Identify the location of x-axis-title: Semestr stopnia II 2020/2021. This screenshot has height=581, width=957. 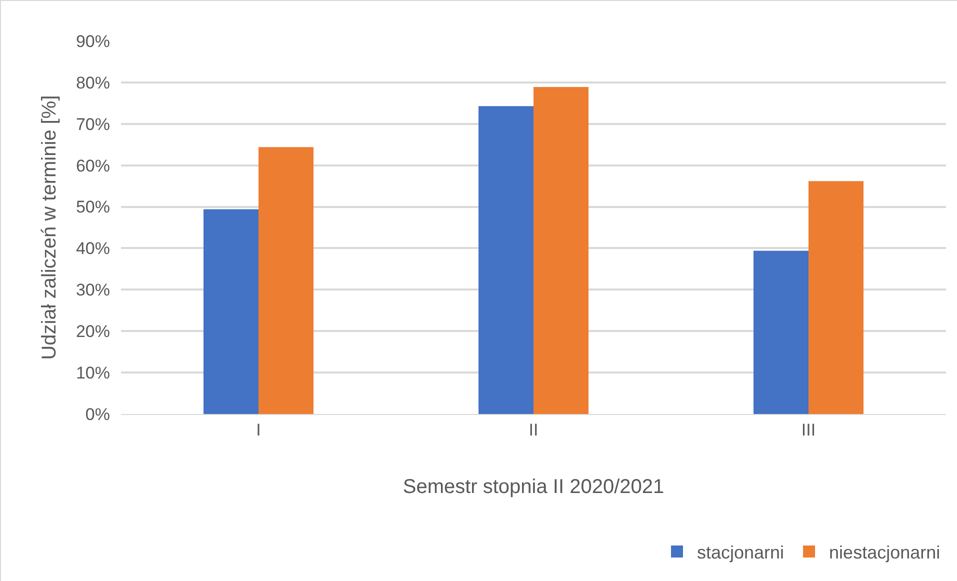
(533, 487).